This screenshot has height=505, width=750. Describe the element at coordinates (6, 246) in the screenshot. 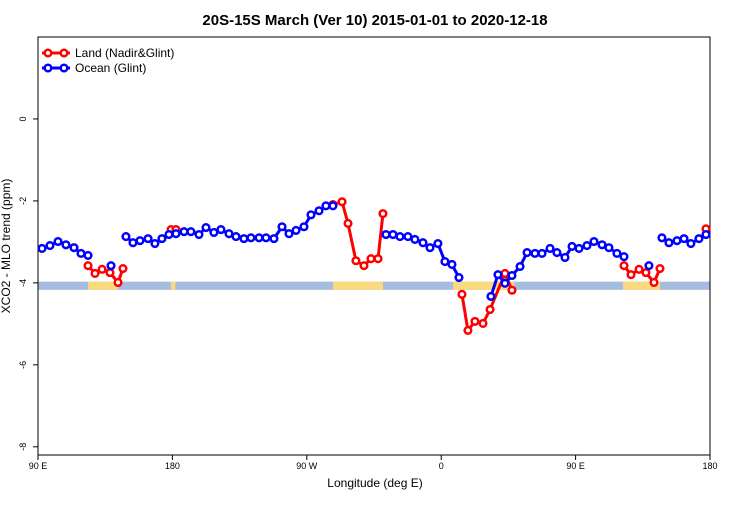

I see `y-axis-label: XCO2 - MLO trend (ppm)` at that location.